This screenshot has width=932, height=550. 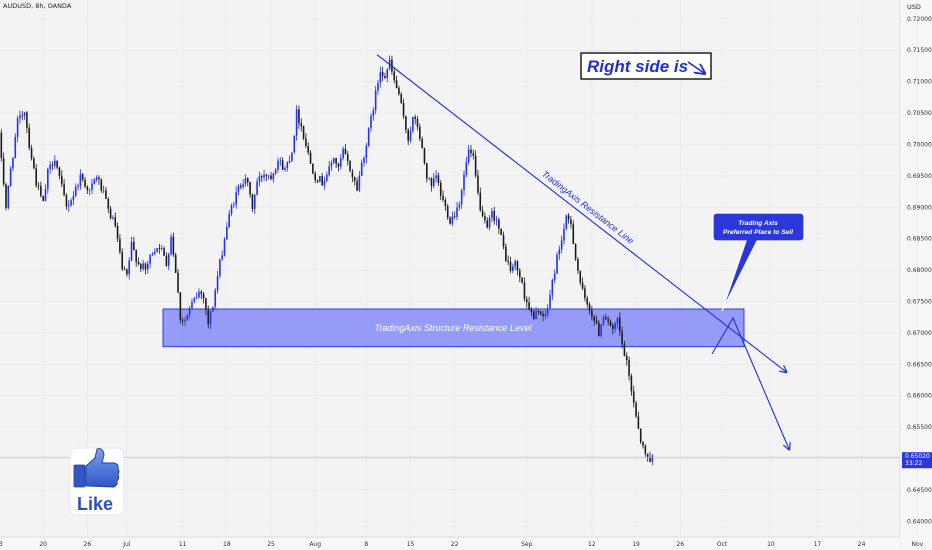 I want to click on time-axis, so click(x=450, y=543).